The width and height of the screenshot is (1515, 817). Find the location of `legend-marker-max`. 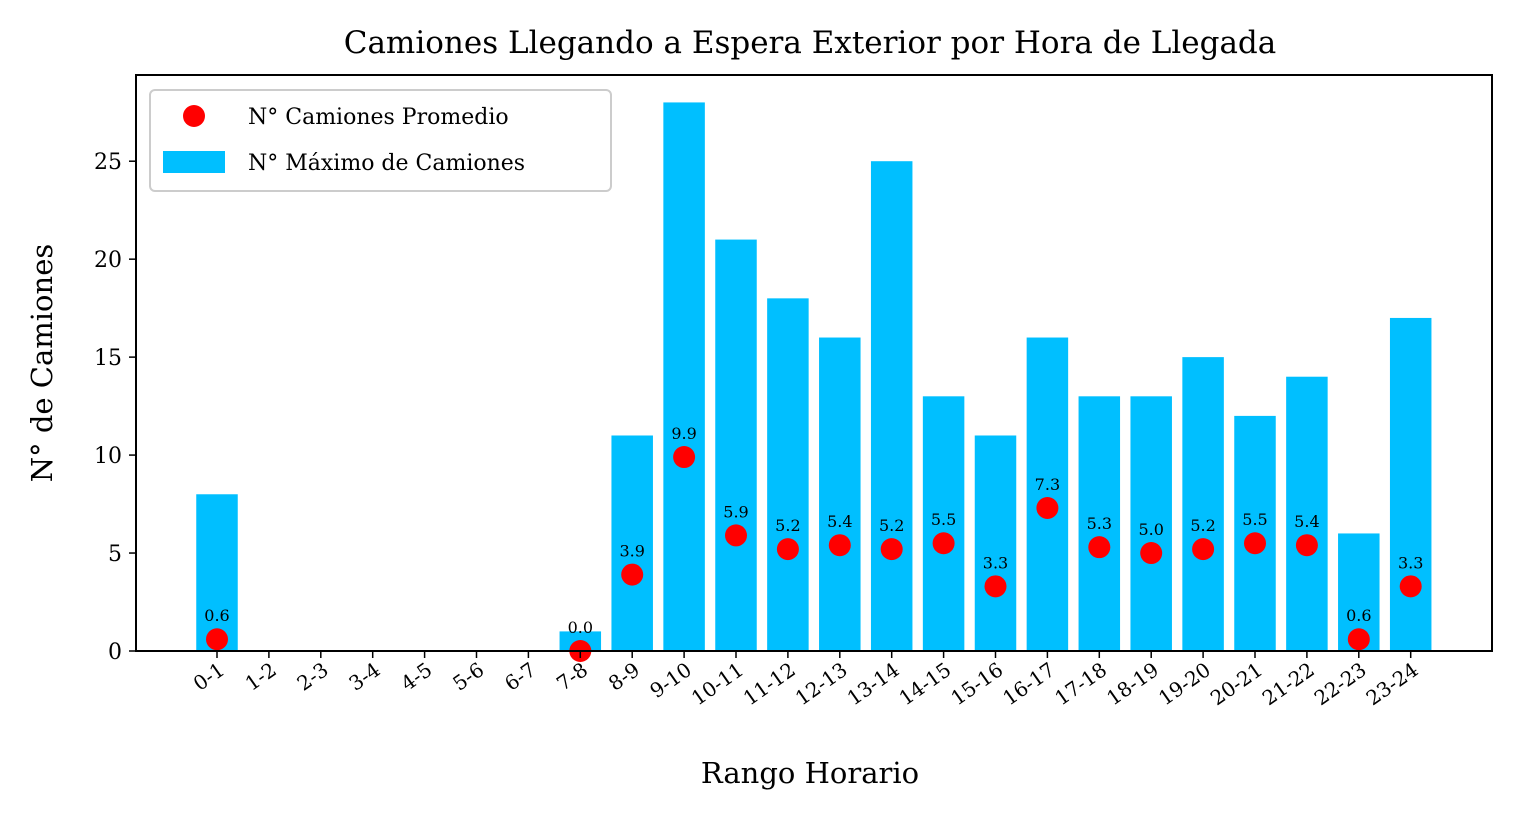

legend-marker-max is located at coordinates (194, 162).